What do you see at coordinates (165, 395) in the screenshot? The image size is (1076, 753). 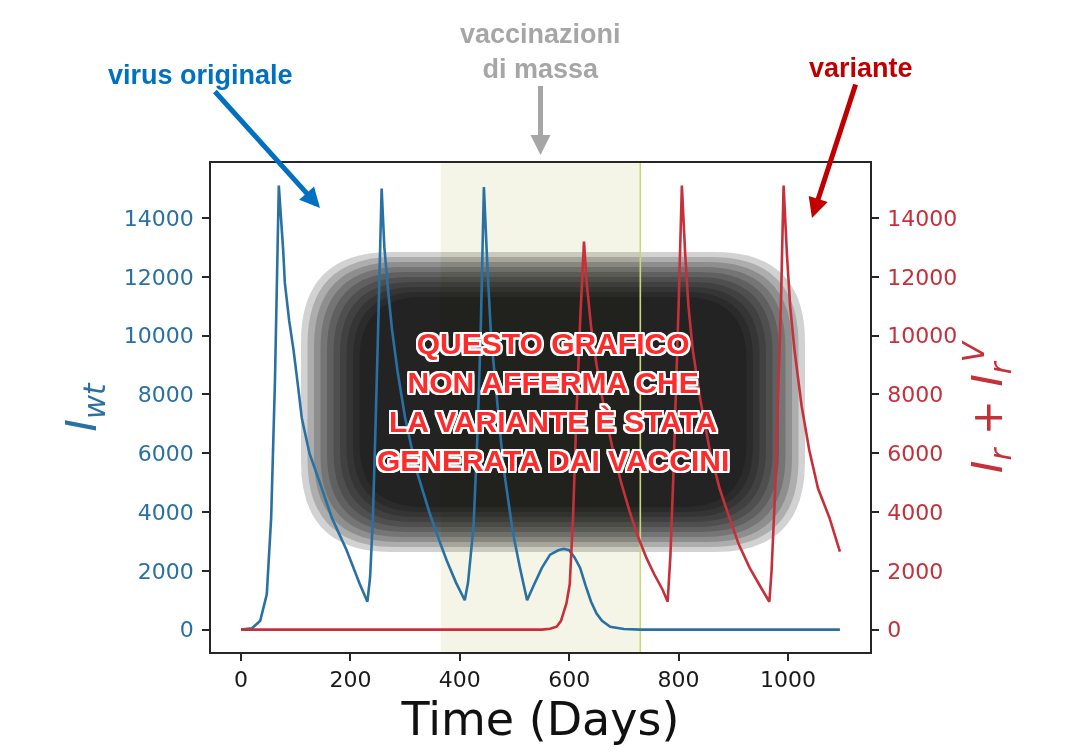 I see `y-tick-label: 8000` at bounding box center [165, 395].